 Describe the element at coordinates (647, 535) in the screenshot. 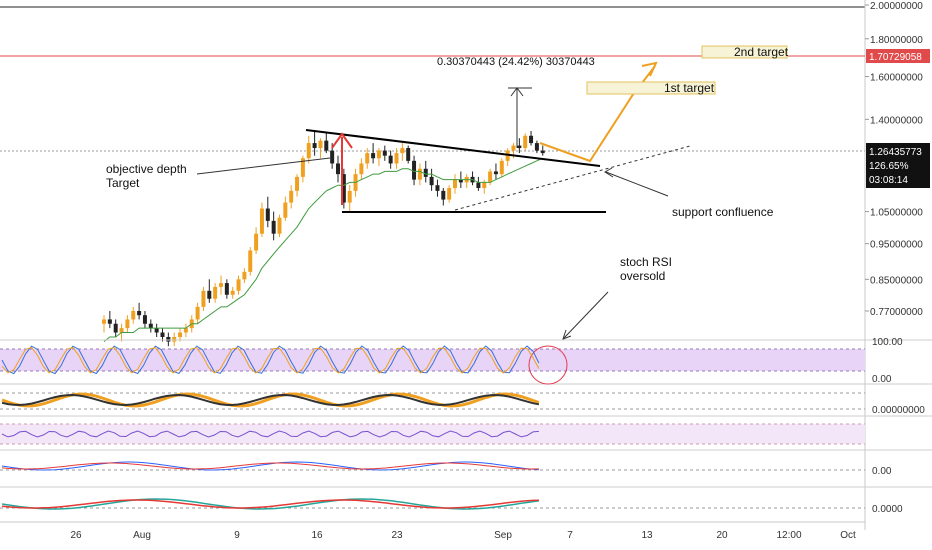

I see `time-tick-label: 13` at that location.